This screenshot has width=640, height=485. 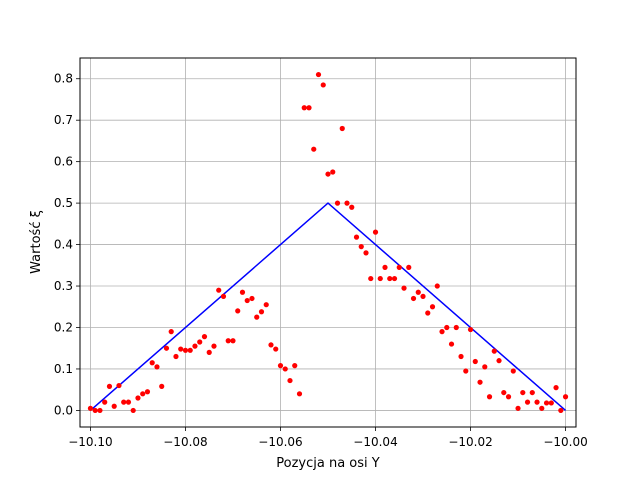 What do you see at coordinates (63, 162) in the screenshot?
I see `y-tick-label: 0.6` at bounding box center [63, 162].